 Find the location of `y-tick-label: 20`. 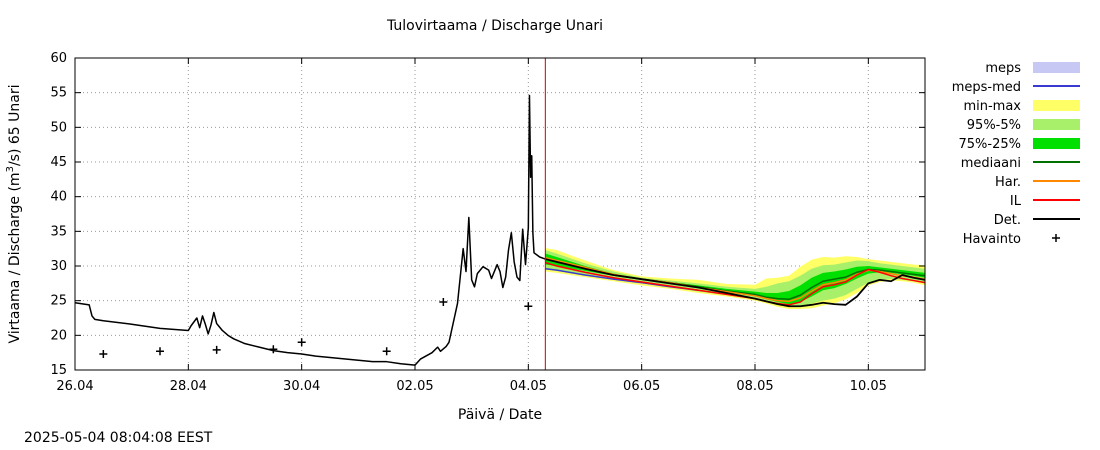

y-tick-label: 20 is located at coordinates (58, 335).